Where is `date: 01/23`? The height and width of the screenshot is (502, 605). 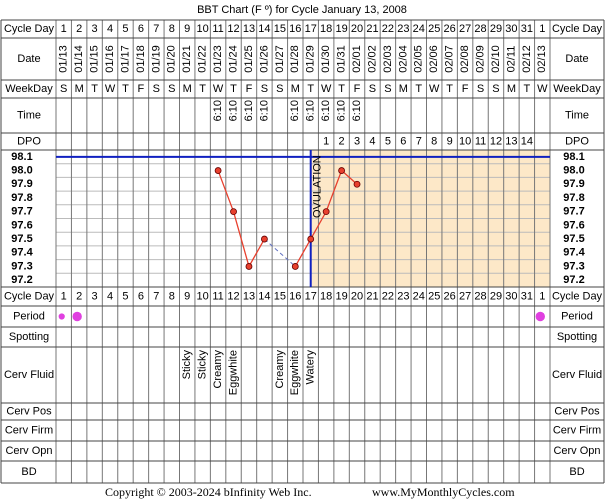
date: 01/23 is located at coordinates (218, 59).